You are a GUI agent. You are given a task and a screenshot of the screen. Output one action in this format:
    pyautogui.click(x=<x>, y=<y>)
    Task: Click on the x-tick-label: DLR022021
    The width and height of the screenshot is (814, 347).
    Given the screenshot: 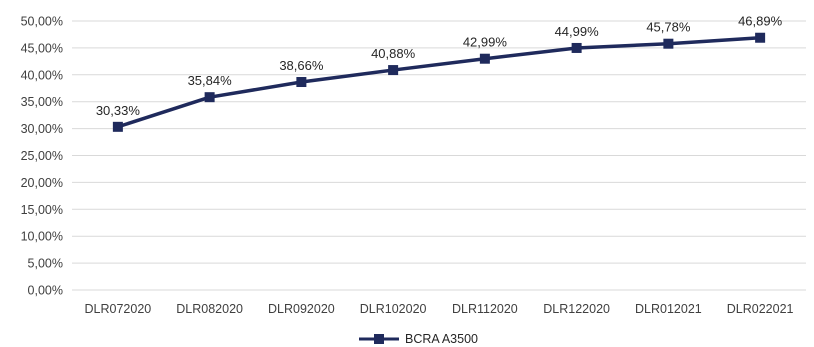 What is the action you would take?
    pyautogui.click(x=760, y=309)
    